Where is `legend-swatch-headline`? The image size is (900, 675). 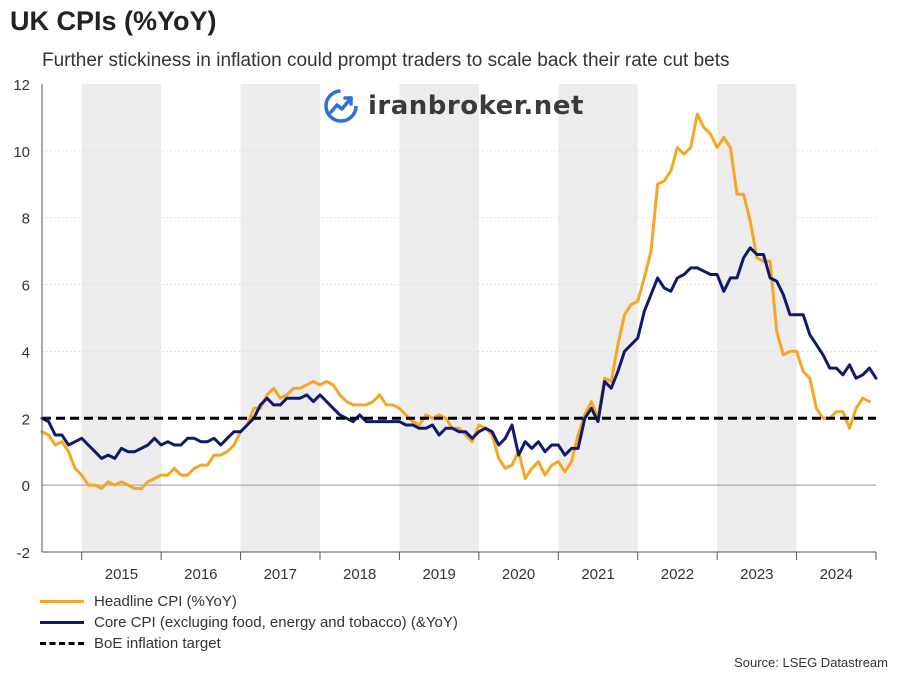 legend-swatch-headline is located at coordinates (62, 601).